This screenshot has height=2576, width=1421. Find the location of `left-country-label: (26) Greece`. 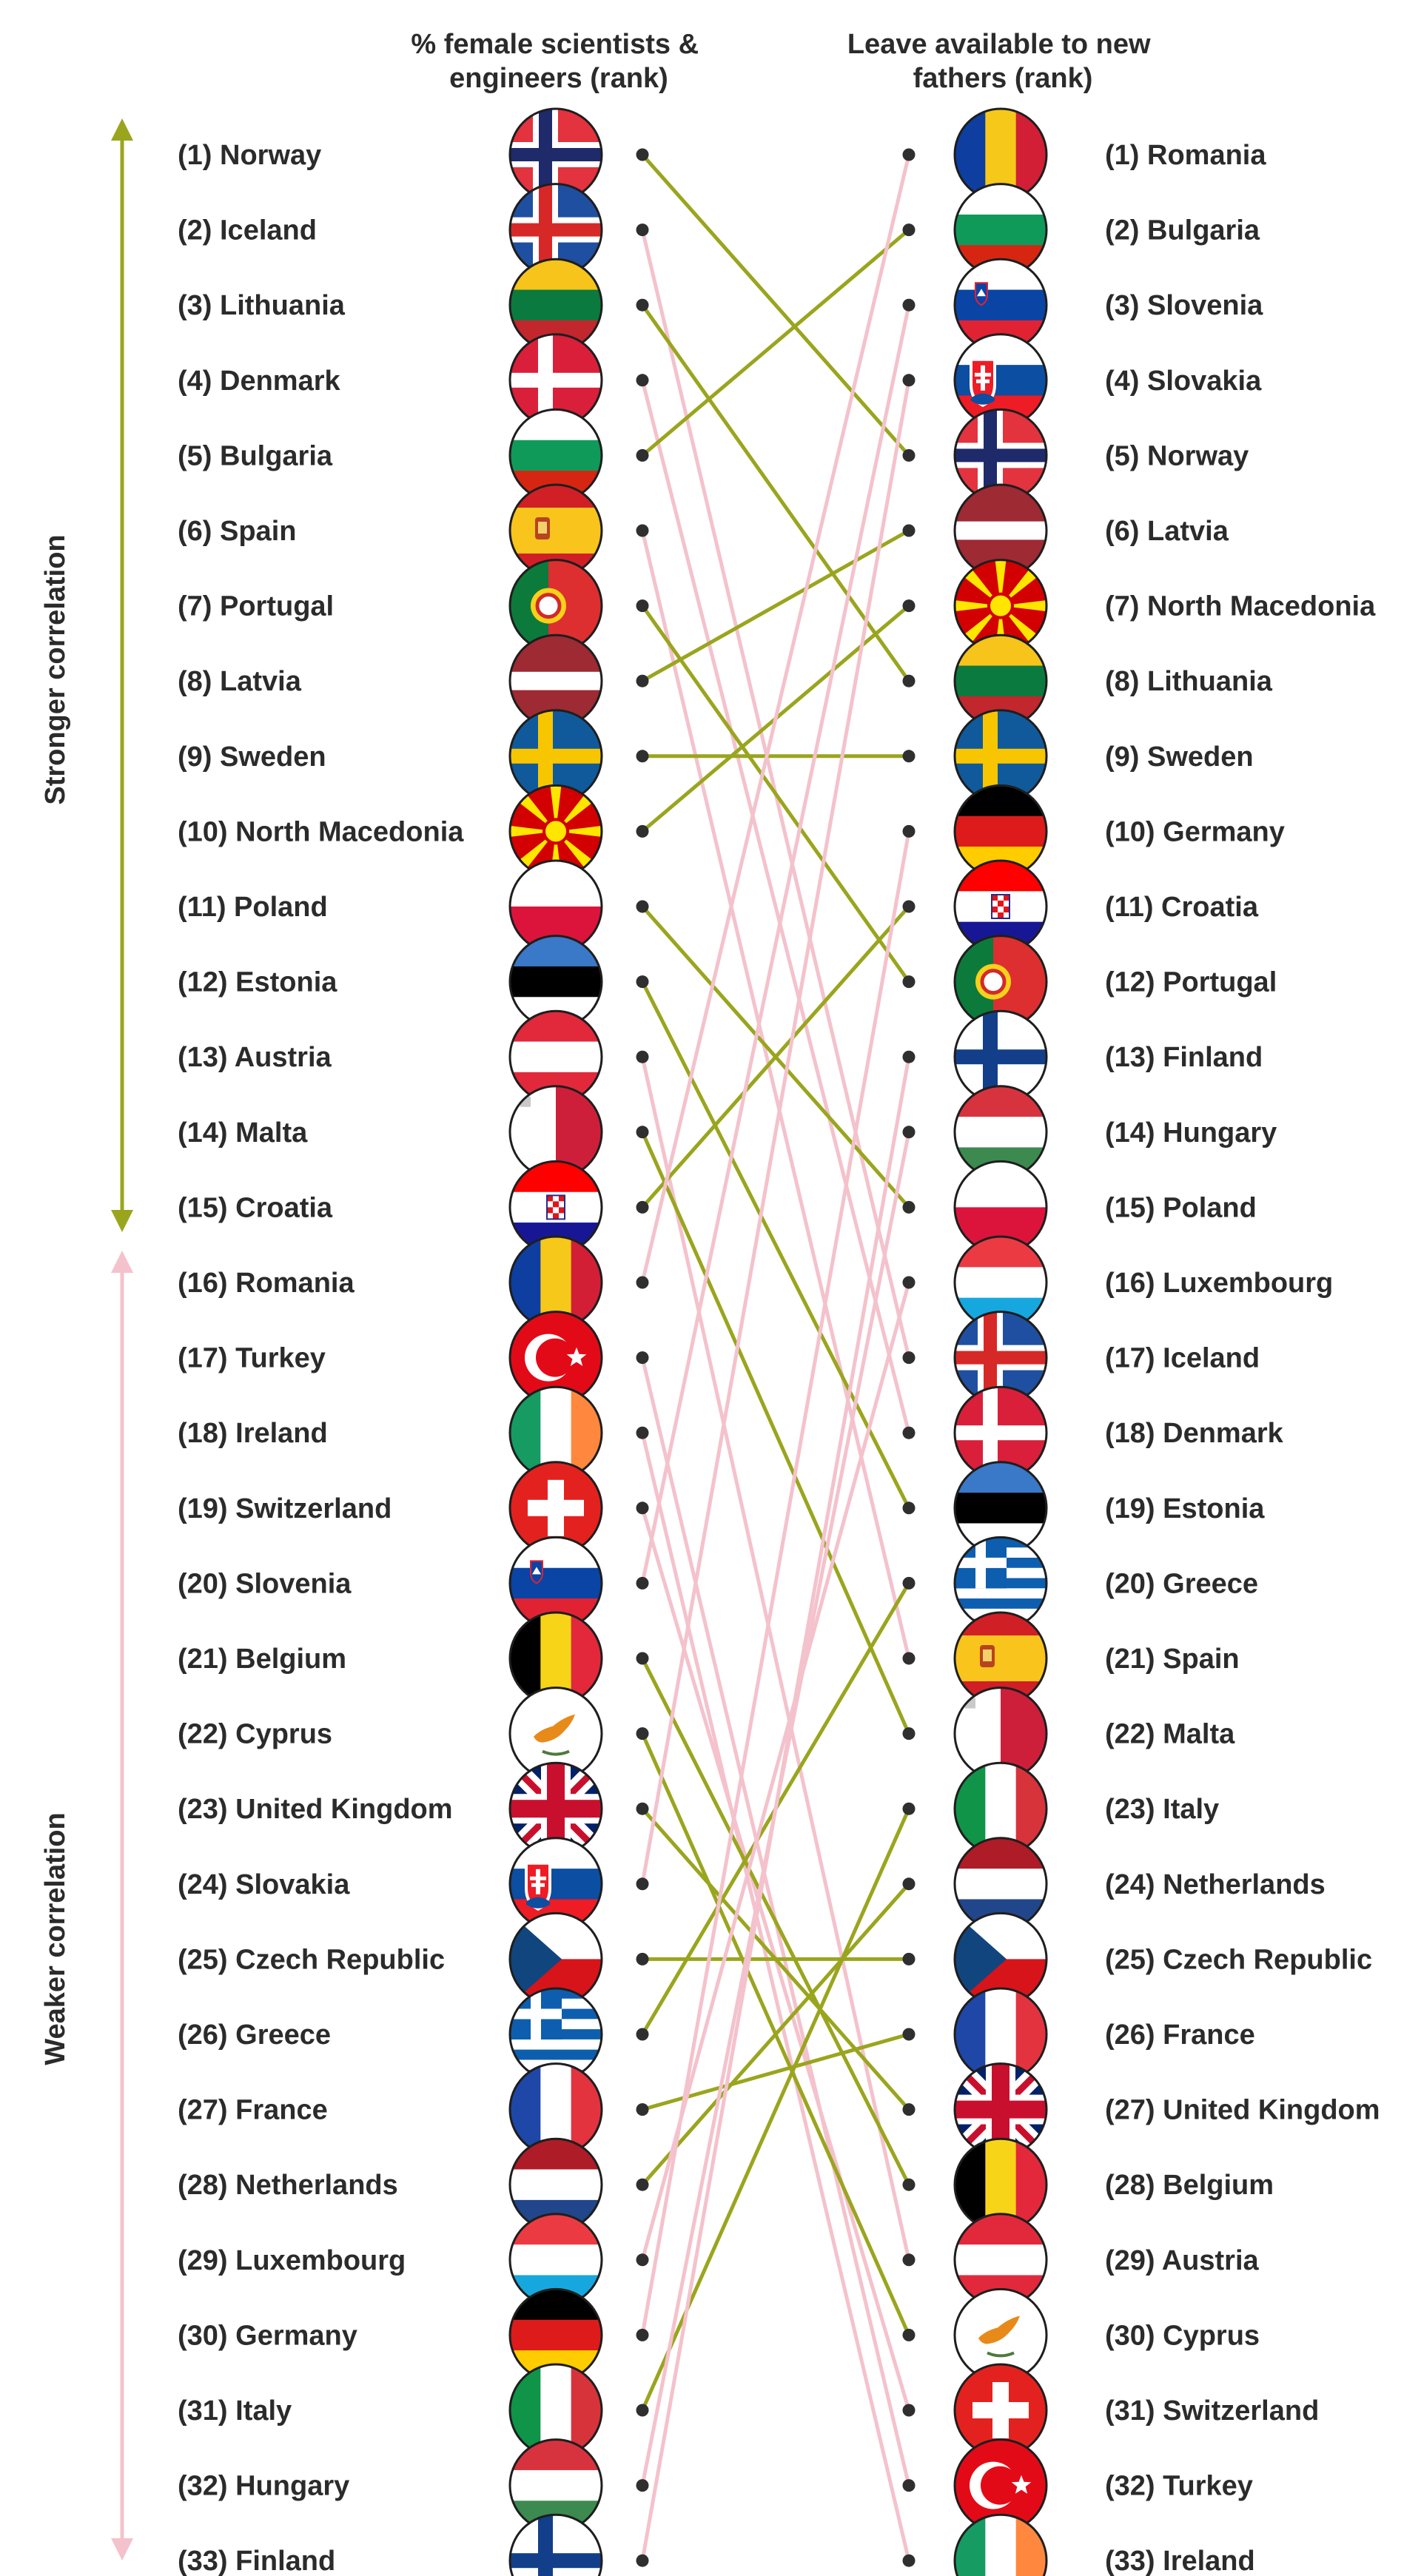

left-country-label: (26) Greece is located at coordinates (255, 2035).